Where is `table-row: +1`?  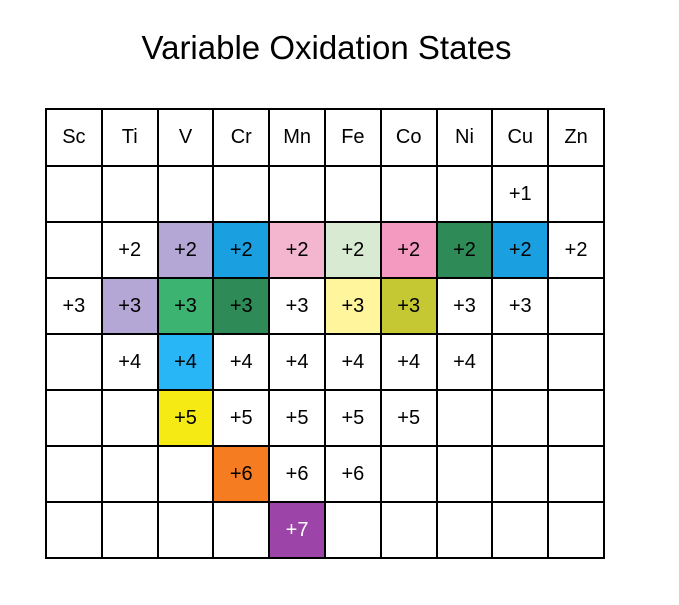
table-row: +1 is located at coordinates (325, 194).